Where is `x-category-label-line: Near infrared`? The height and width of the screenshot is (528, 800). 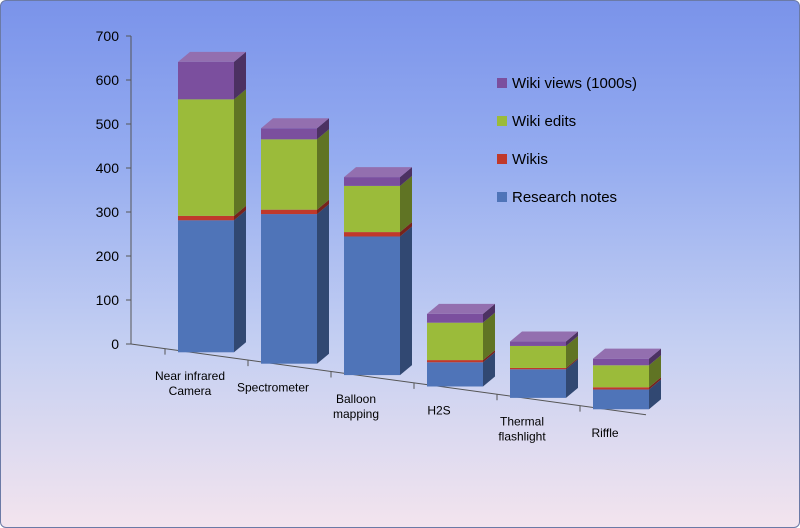 x-category-label-line: Near infrared is located at coordinates (190, 376).